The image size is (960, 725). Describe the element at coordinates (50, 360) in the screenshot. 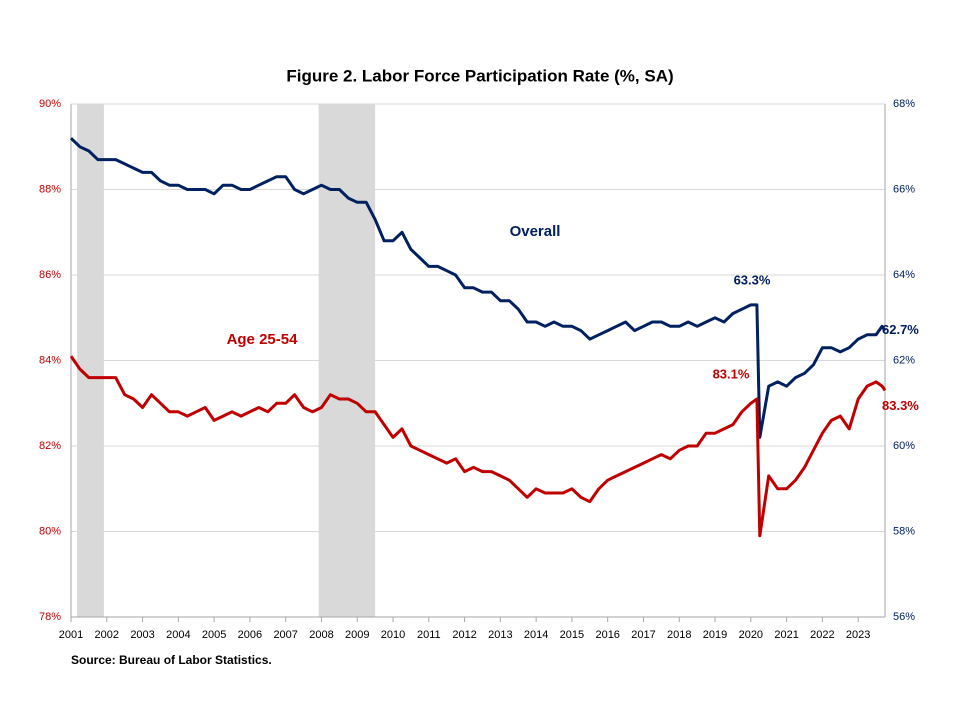

I see `y-tick-label: 84%` at that location.